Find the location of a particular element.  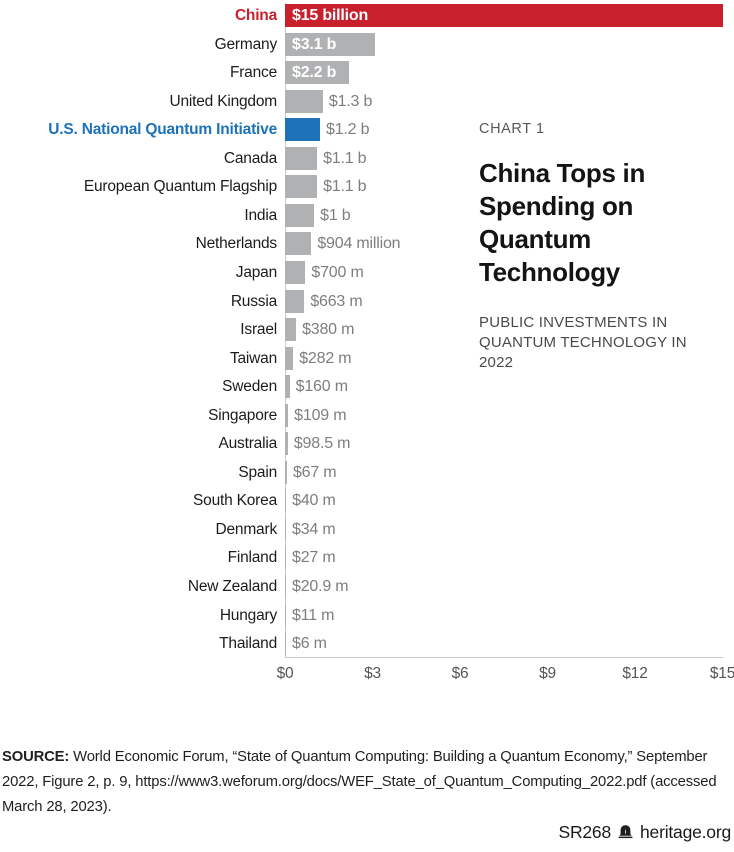

chart-row: Australia $98.5 m is located at coordinates (367, 444).